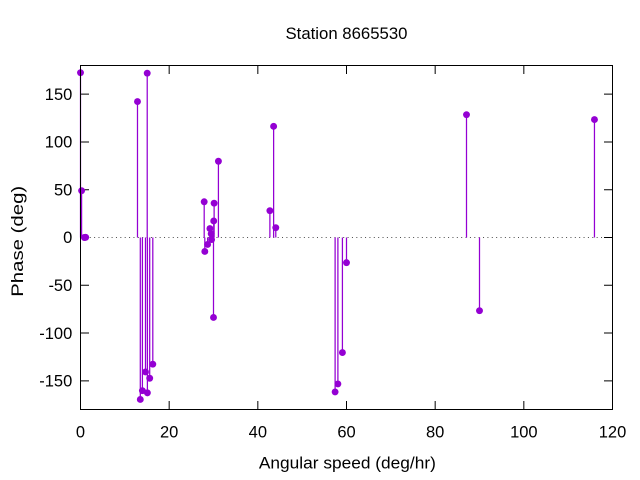 The image size is (640, 480). I want to click on svg-text: 50, so click(63, 190).